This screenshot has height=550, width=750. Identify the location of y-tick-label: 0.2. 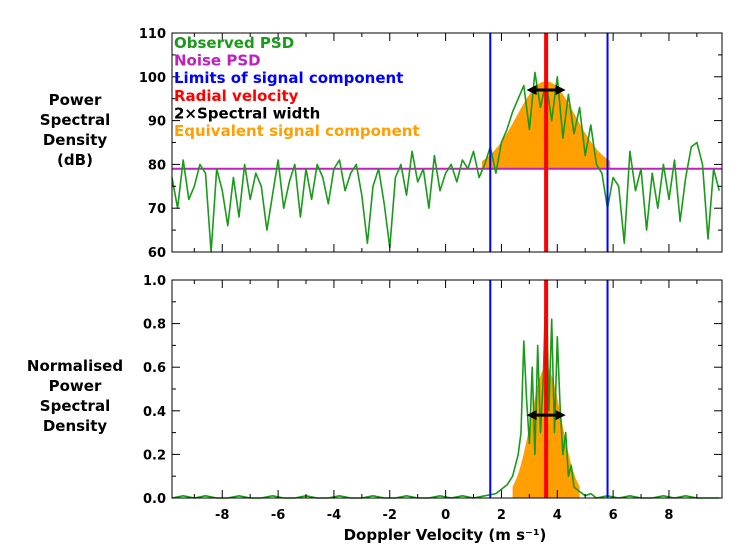
(154, 455).